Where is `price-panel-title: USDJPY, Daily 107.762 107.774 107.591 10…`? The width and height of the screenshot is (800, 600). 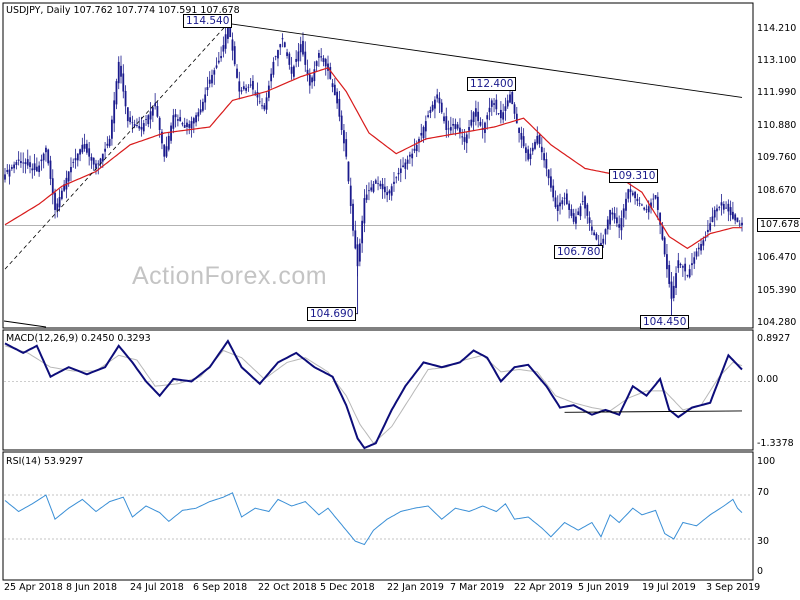
price-panel-title: USDJPY, Daily 107.762 107.774 107.591 10… is located at coordinates (123, 10).